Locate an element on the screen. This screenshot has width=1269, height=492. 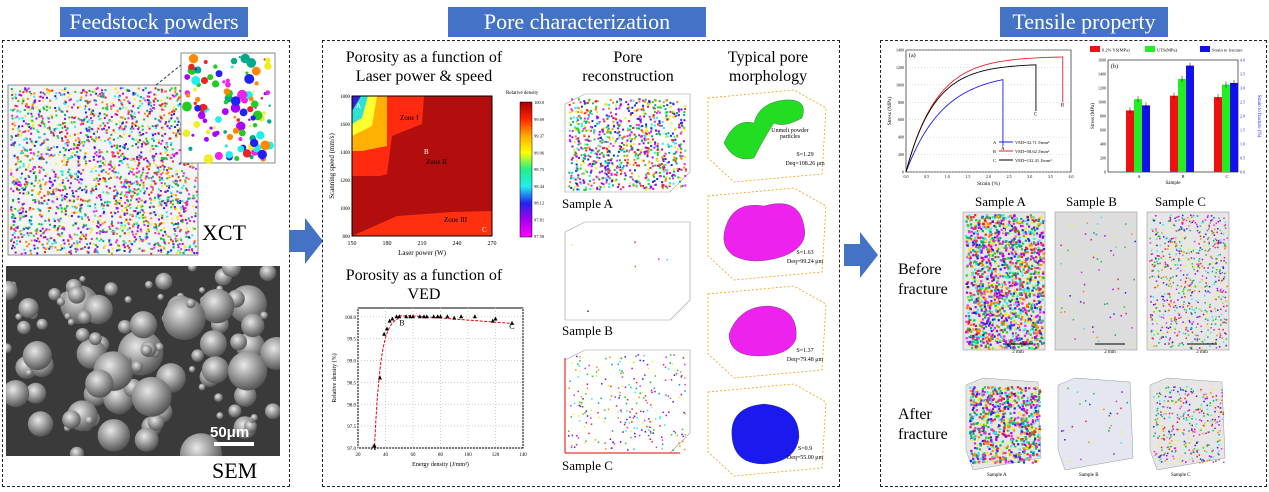
scale-bar is located at coordinates (234, 444).